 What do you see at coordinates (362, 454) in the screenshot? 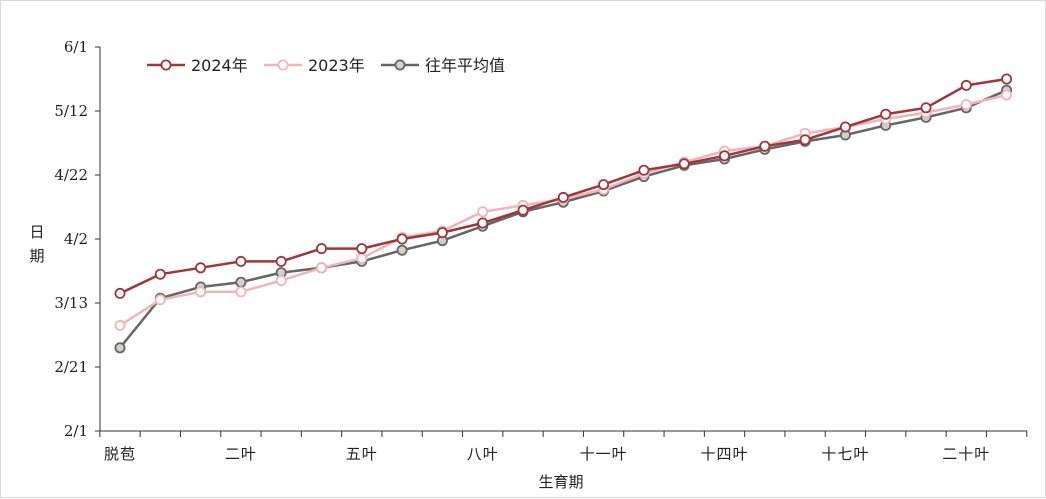
I see `x-tick-label: 五叶` at bounding box center [362, 454].